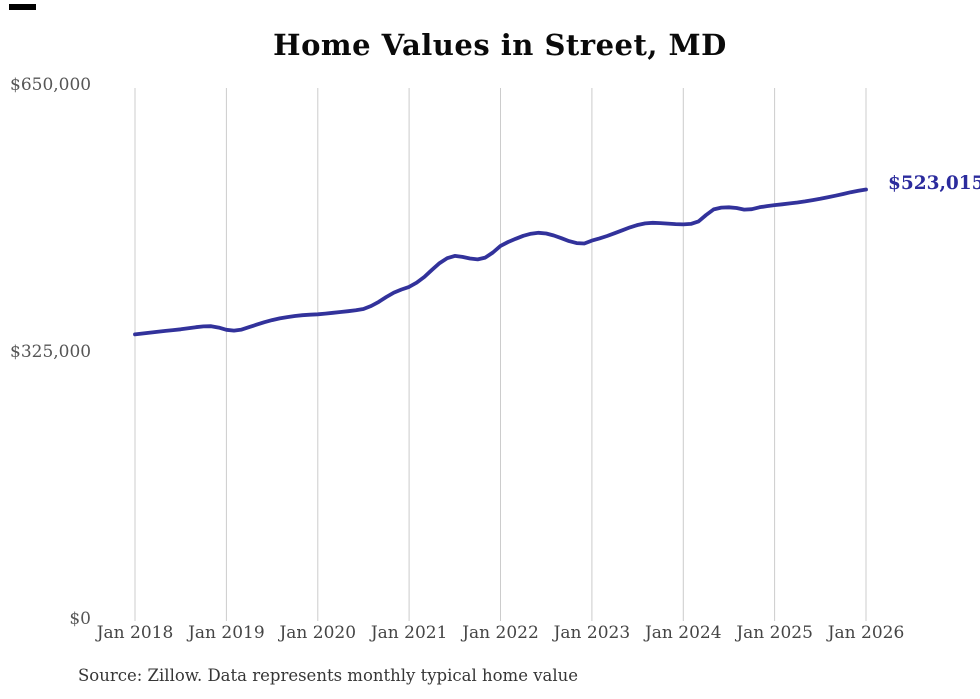 The image size is (980, 699). What do you see at coordinates (409, 633) in the screenshot?
I see `x-axis-tick-jan-2021: Jan 2021` at bounding box center [409, 633].